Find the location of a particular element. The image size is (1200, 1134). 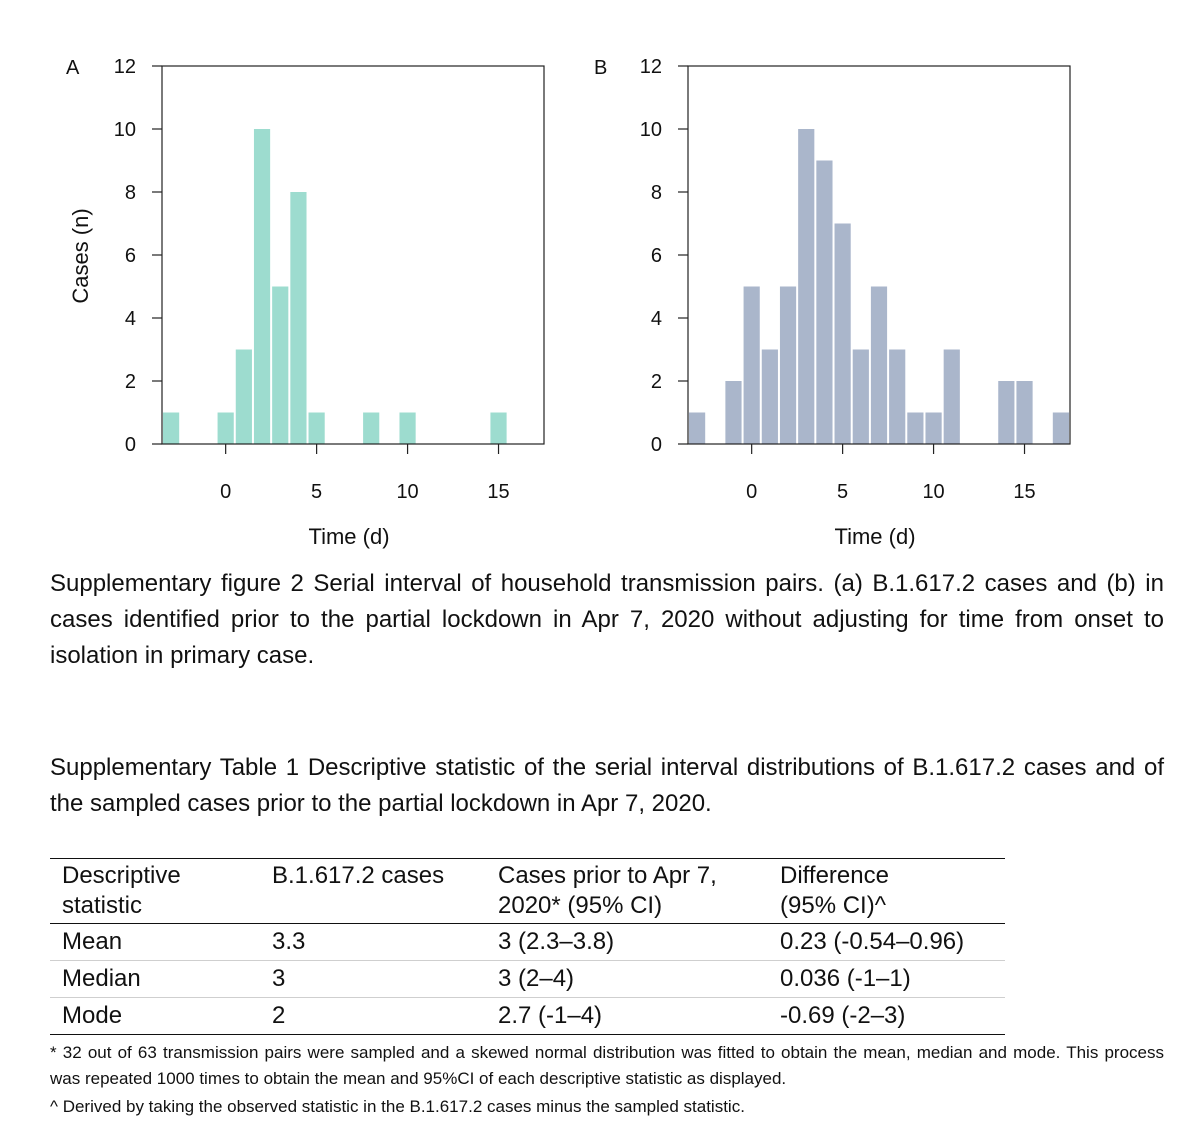

table-cell: -0.69 (-2–3) is located at coordinates (843, 1015).